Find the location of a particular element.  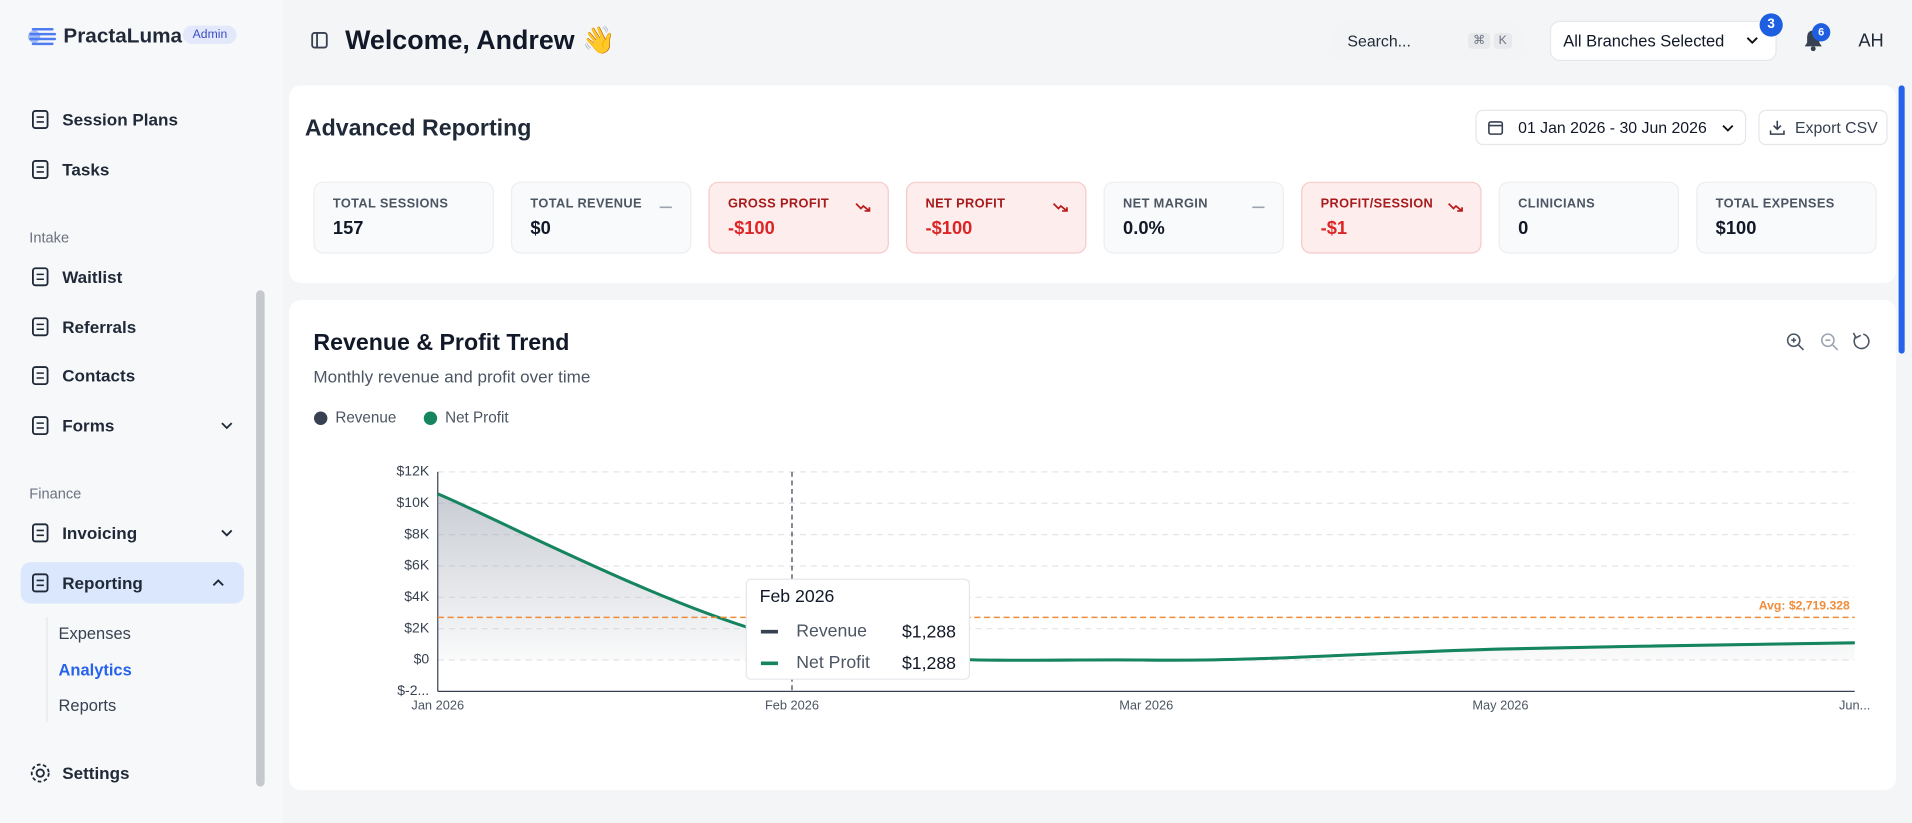

nav-item: Reporting is located at coordinates (132, 583).